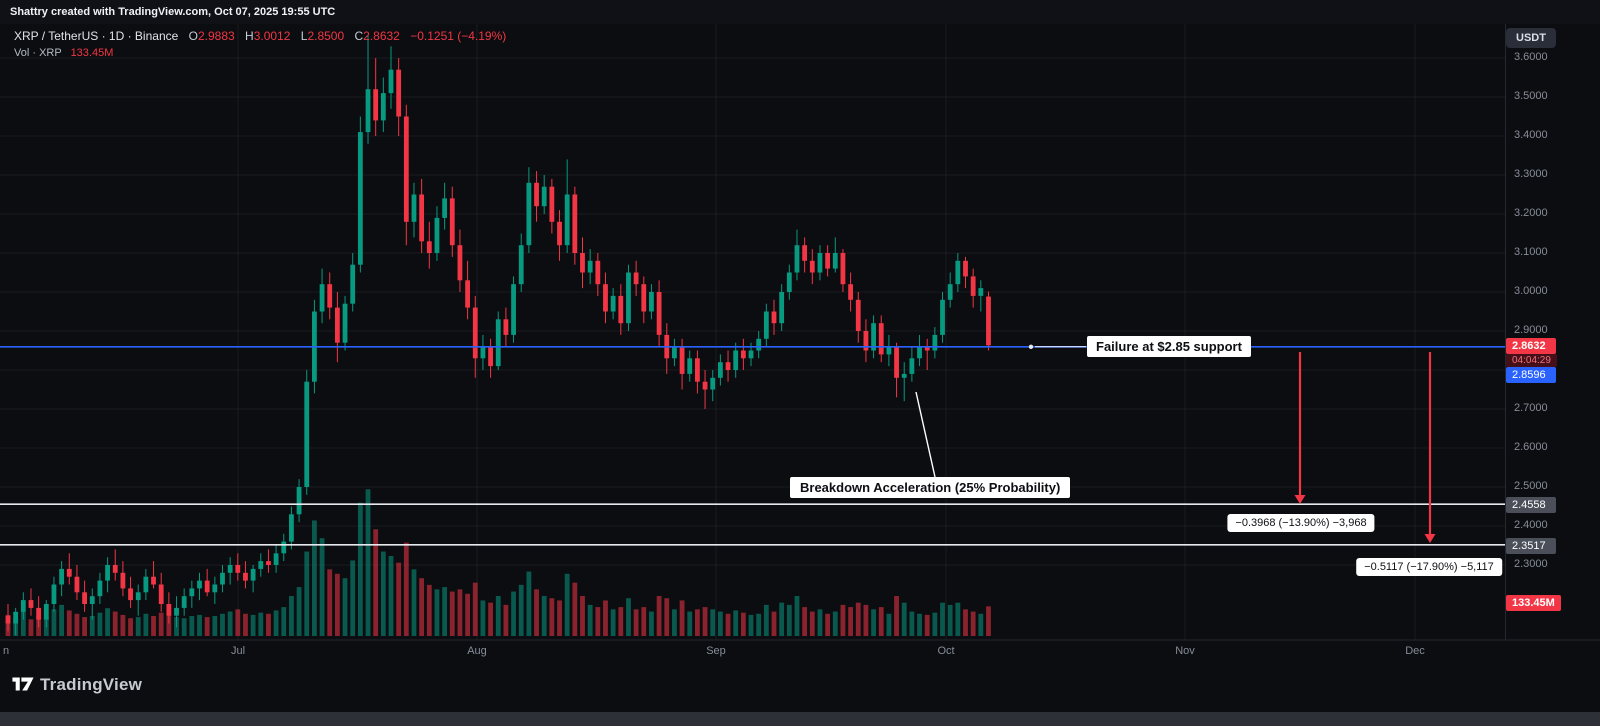 This screenshot has height=726, width=1600. What do you see at coordinates (1415, 651) in the screenshot?
I see `time-tick-label: Dec` at bounding box center [1415, 651].